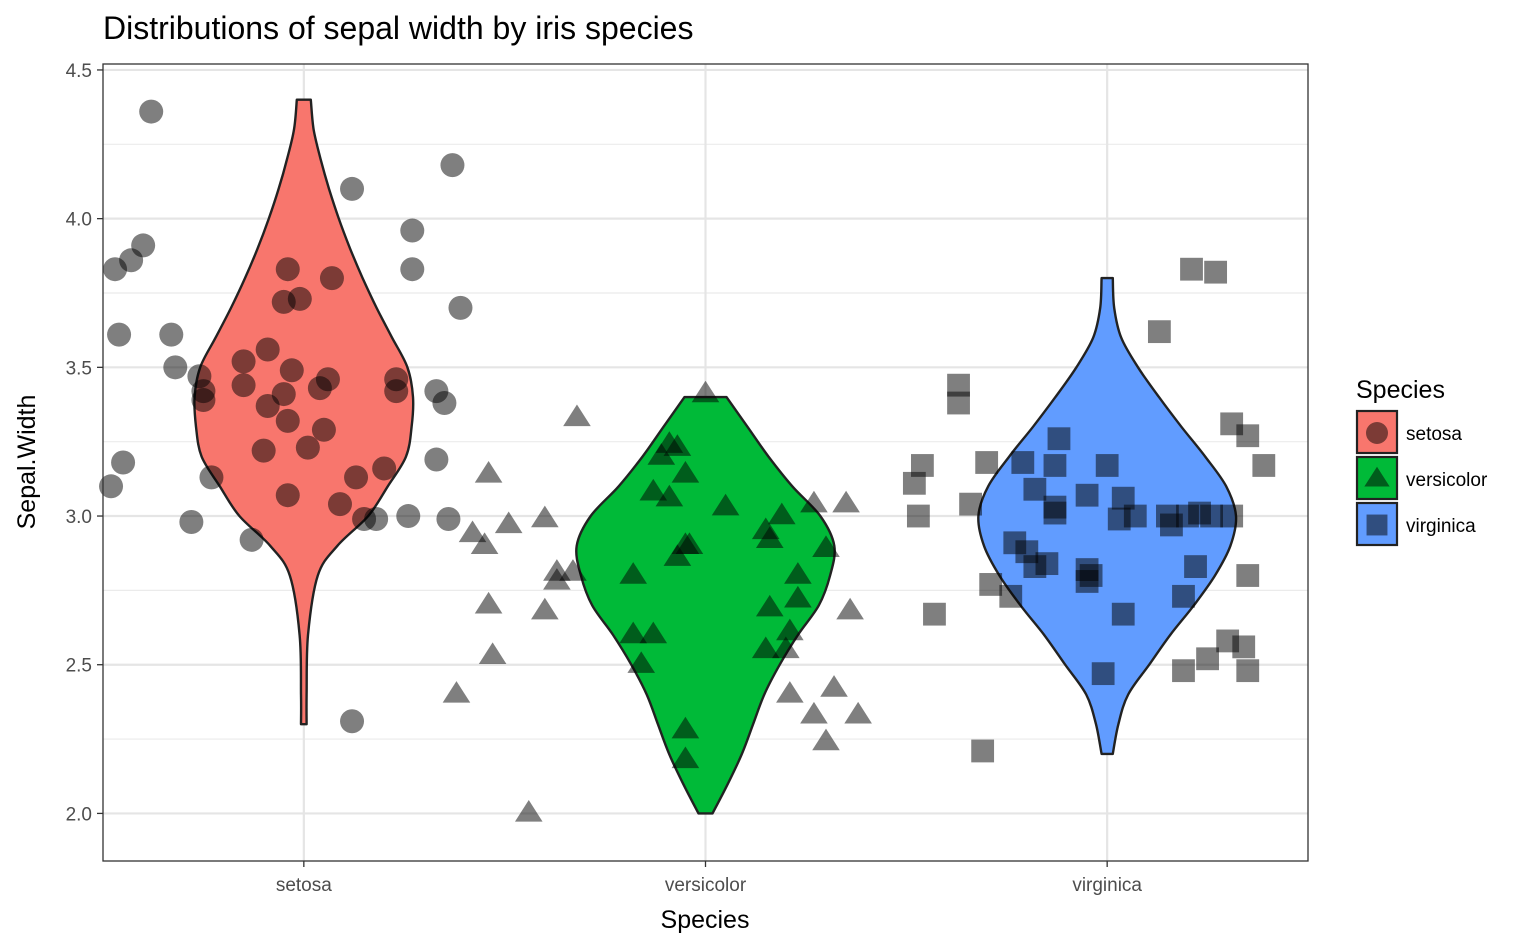 This screenshot has height=949, width=1536. I want to click on y-axis-title: Sepal.Width, so click(27, 462).